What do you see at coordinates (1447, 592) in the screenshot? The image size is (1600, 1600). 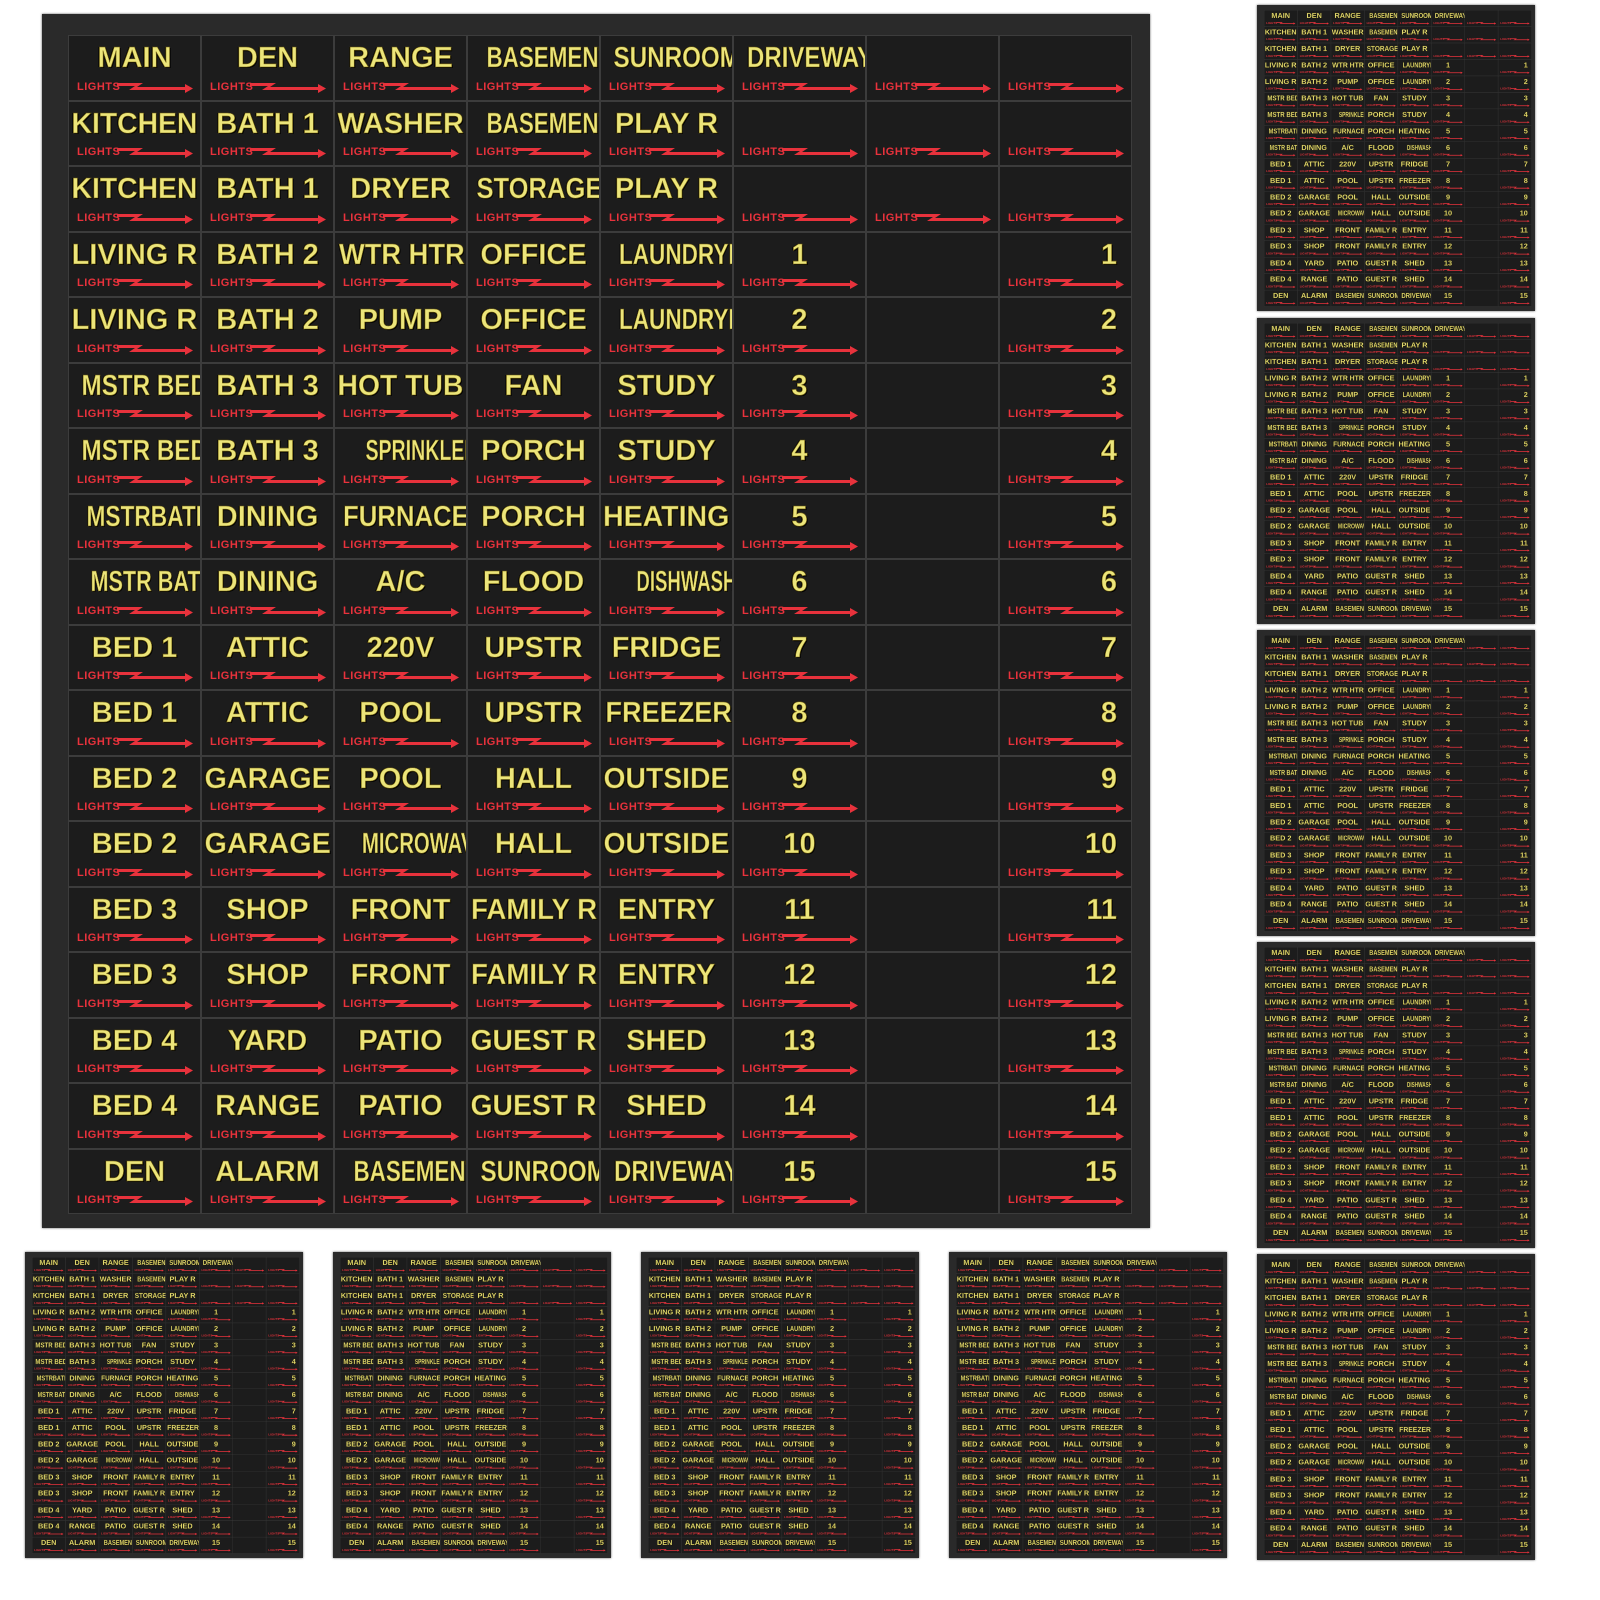 I see `label-text: 14` at bounding box center [1447, 592].